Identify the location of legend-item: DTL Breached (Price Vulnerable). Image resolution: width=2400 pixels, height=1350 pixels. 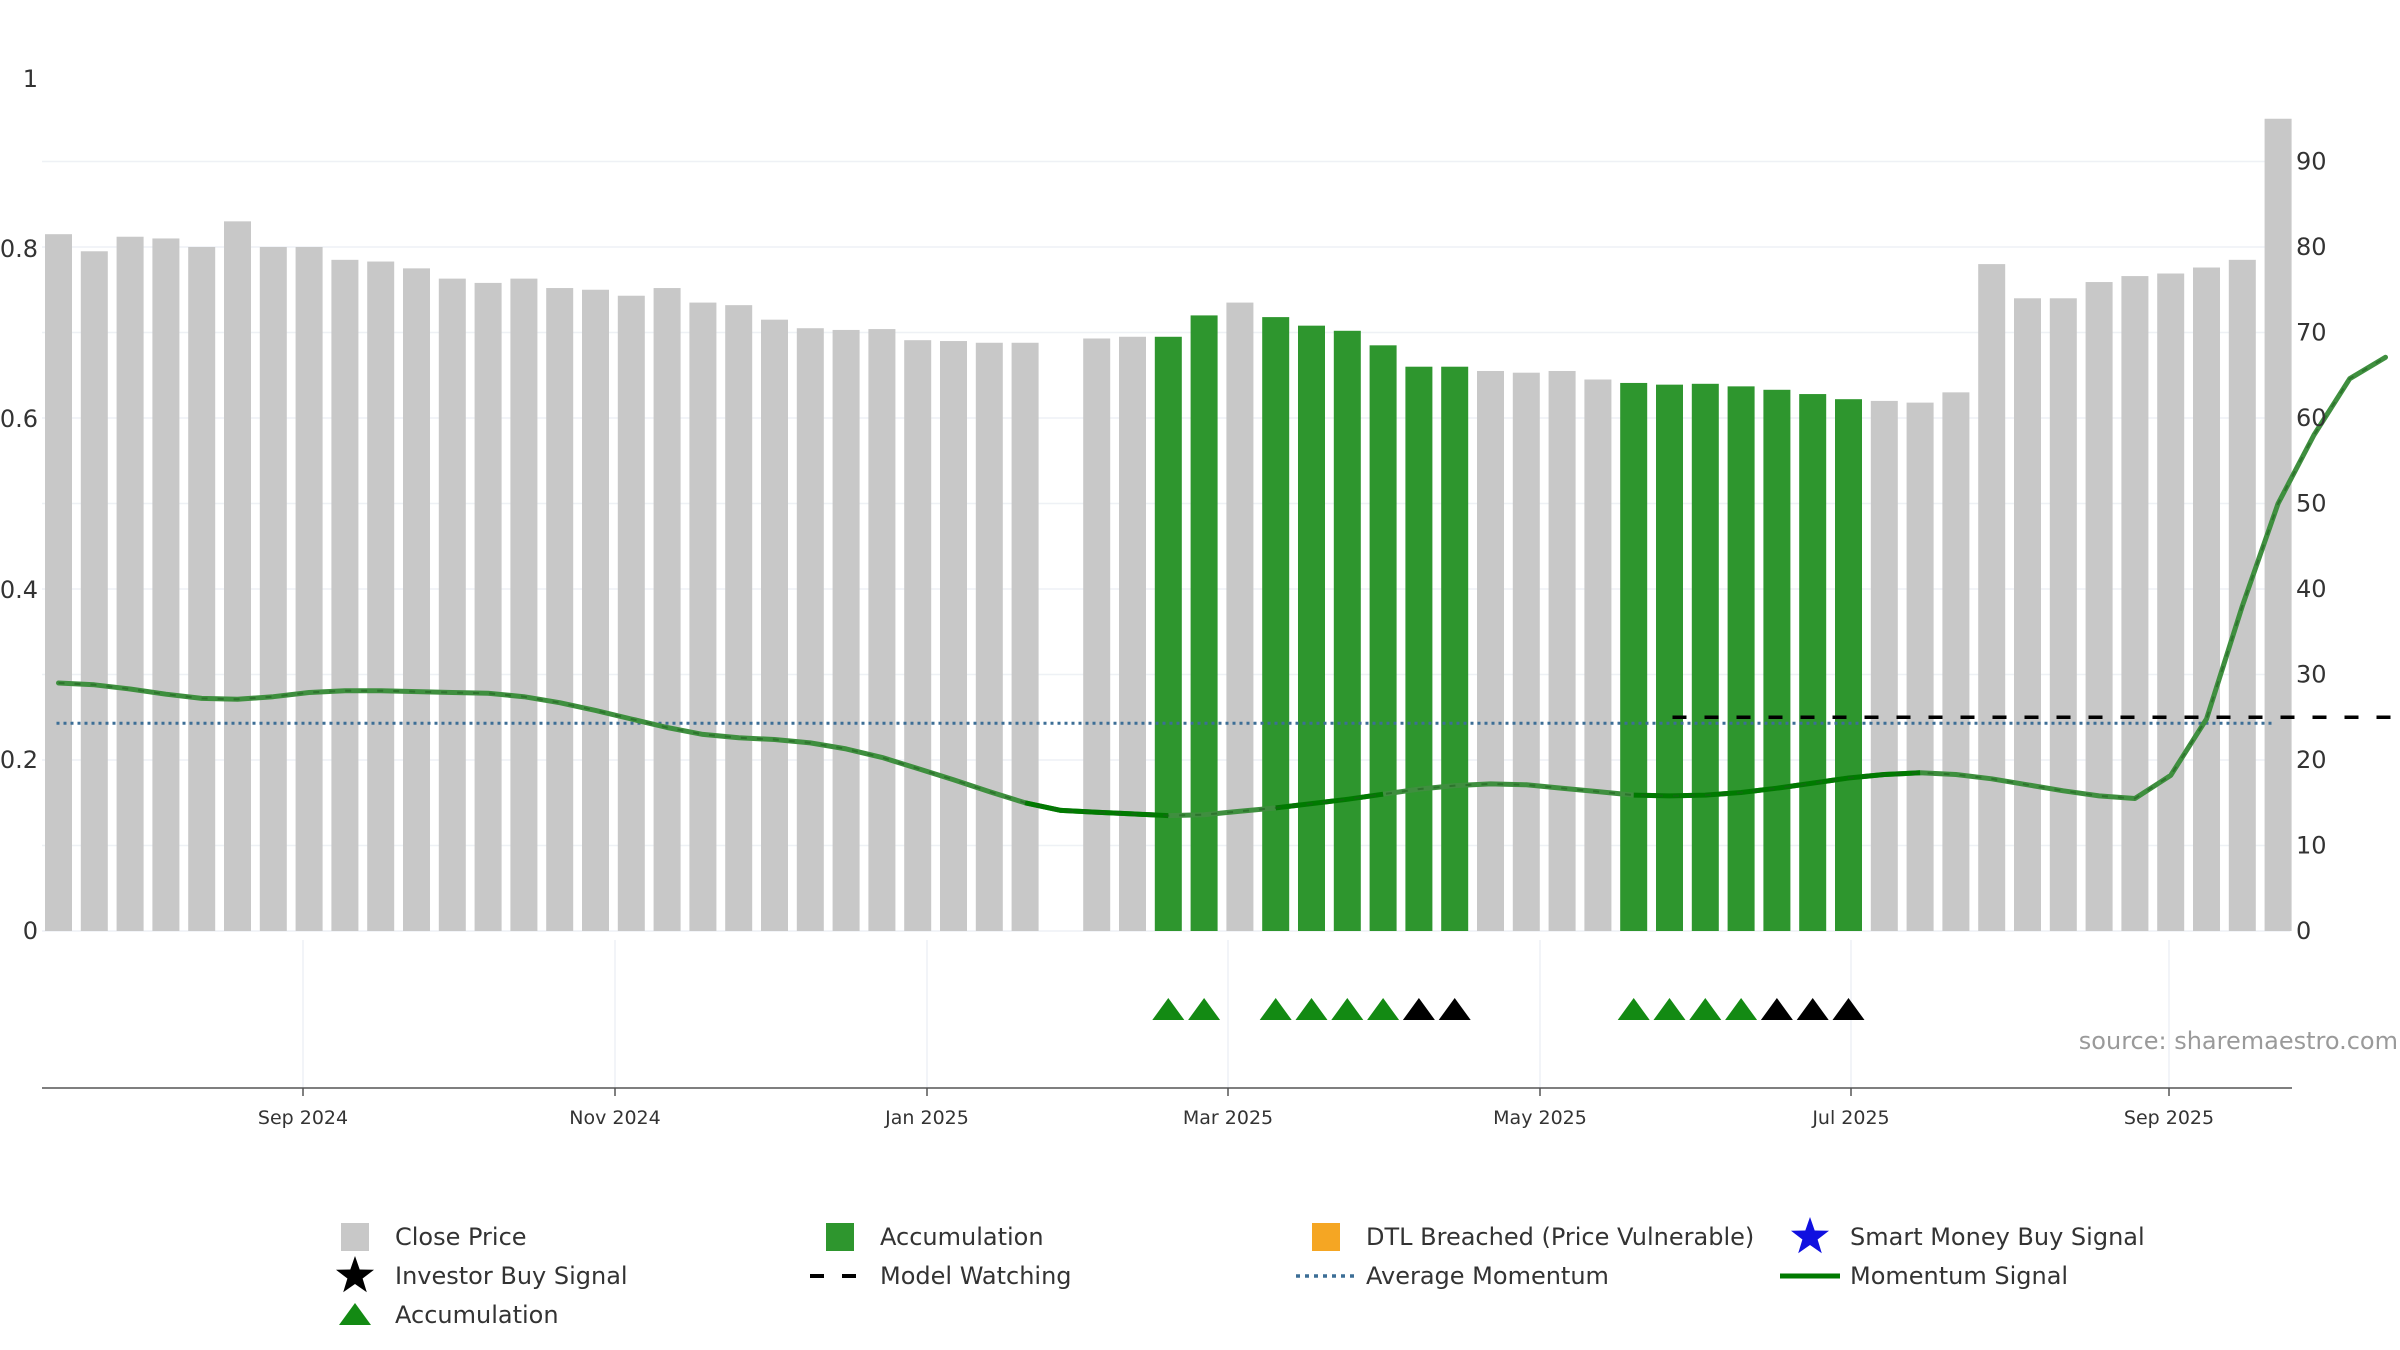
(1533, 1237).